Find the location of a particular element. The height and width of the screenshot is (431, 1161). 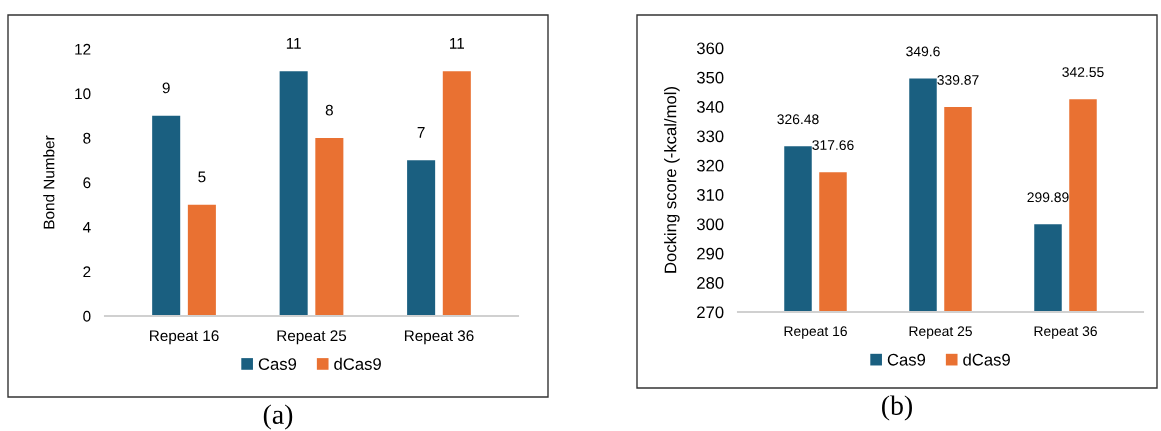

data-label: 299.89 is located at coordinates (1048, 197).